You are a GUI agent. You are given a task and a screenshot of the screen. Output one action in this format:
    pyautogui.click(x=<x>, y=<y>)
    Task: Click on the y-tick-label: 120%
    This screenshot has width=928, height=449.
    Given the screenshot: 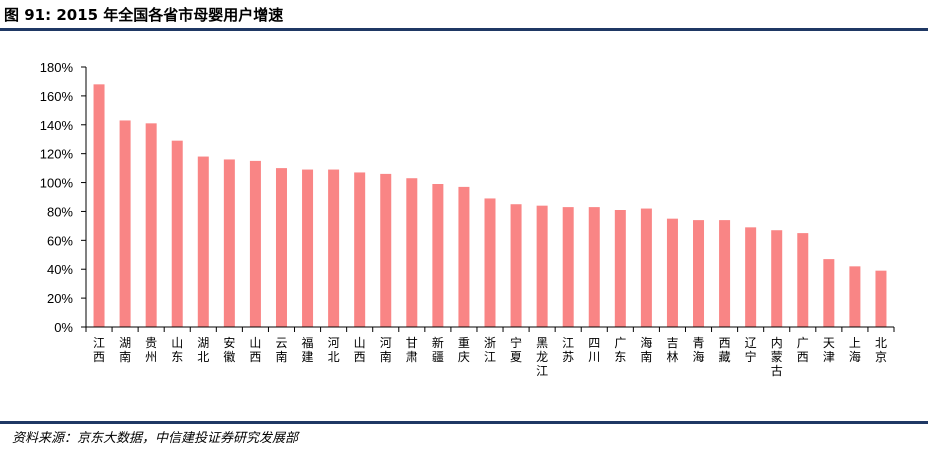 What is the action you would take?
    pyautogui.click(x=57, y=154)
    